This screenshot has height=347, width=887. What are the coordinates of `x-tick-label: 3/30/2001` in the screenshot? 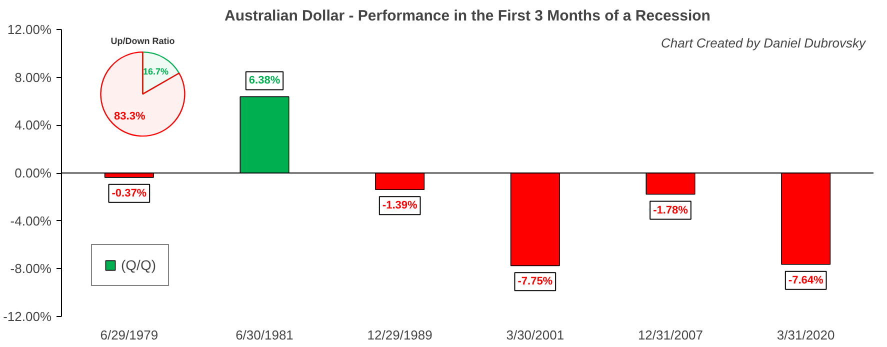 It's located at (535, 335).